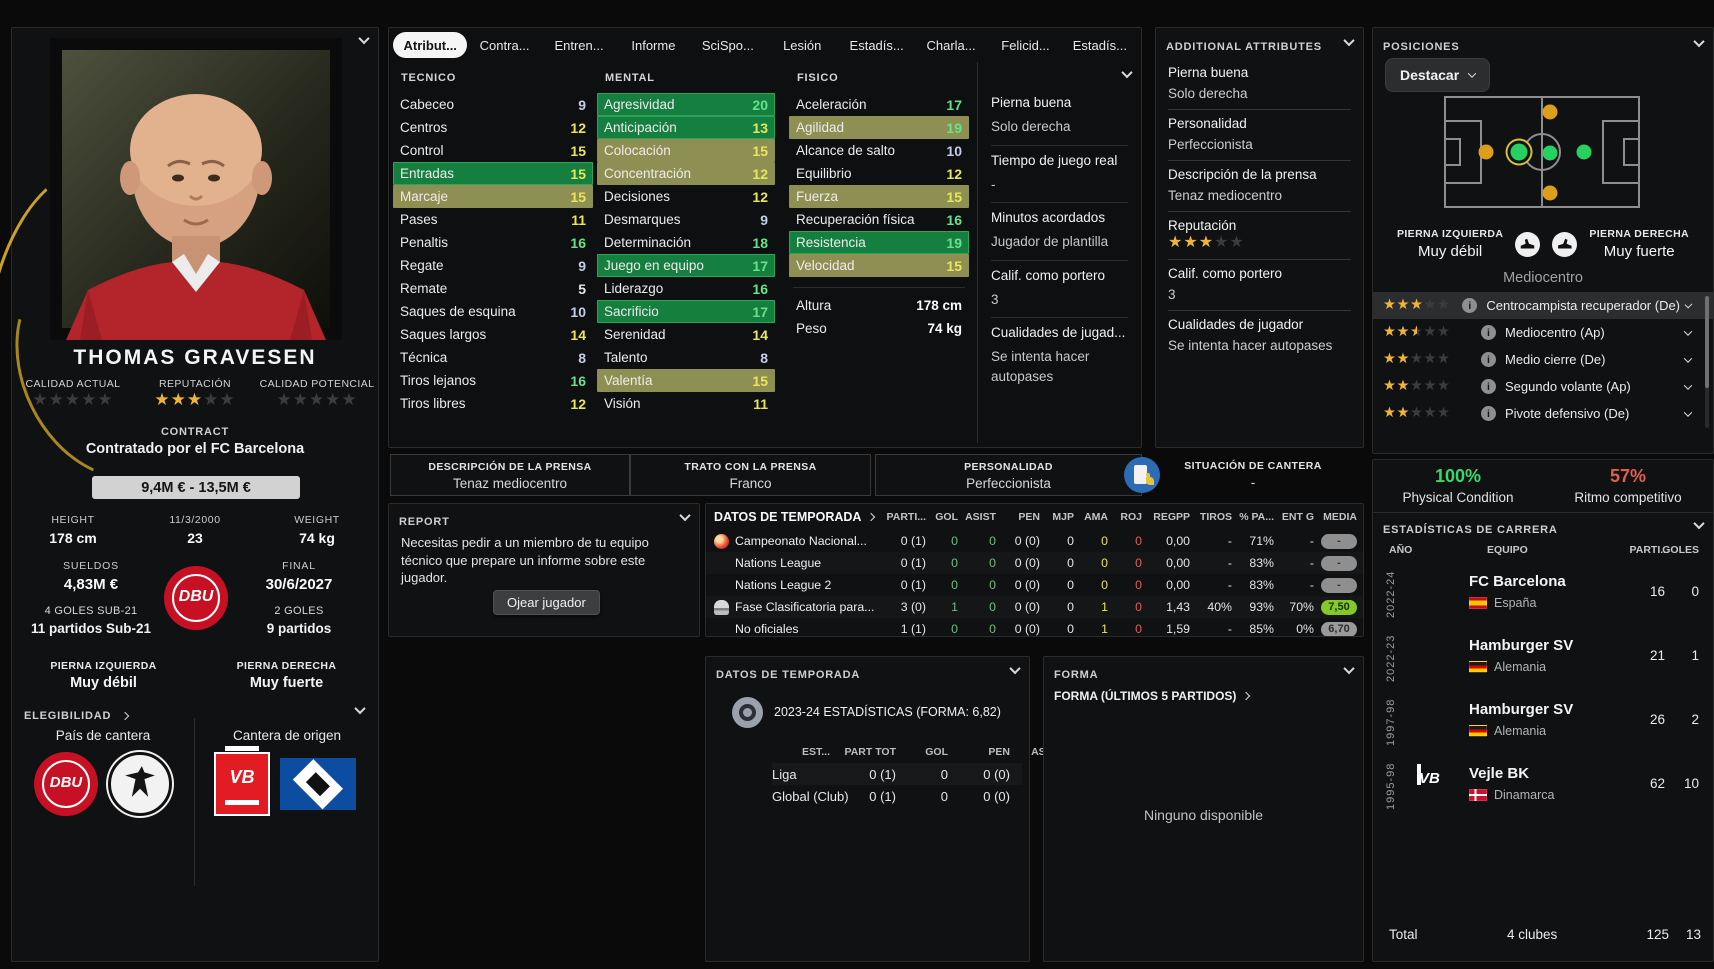  I want to click on reputation-stars: ★★★★★, so click(1206, 242).